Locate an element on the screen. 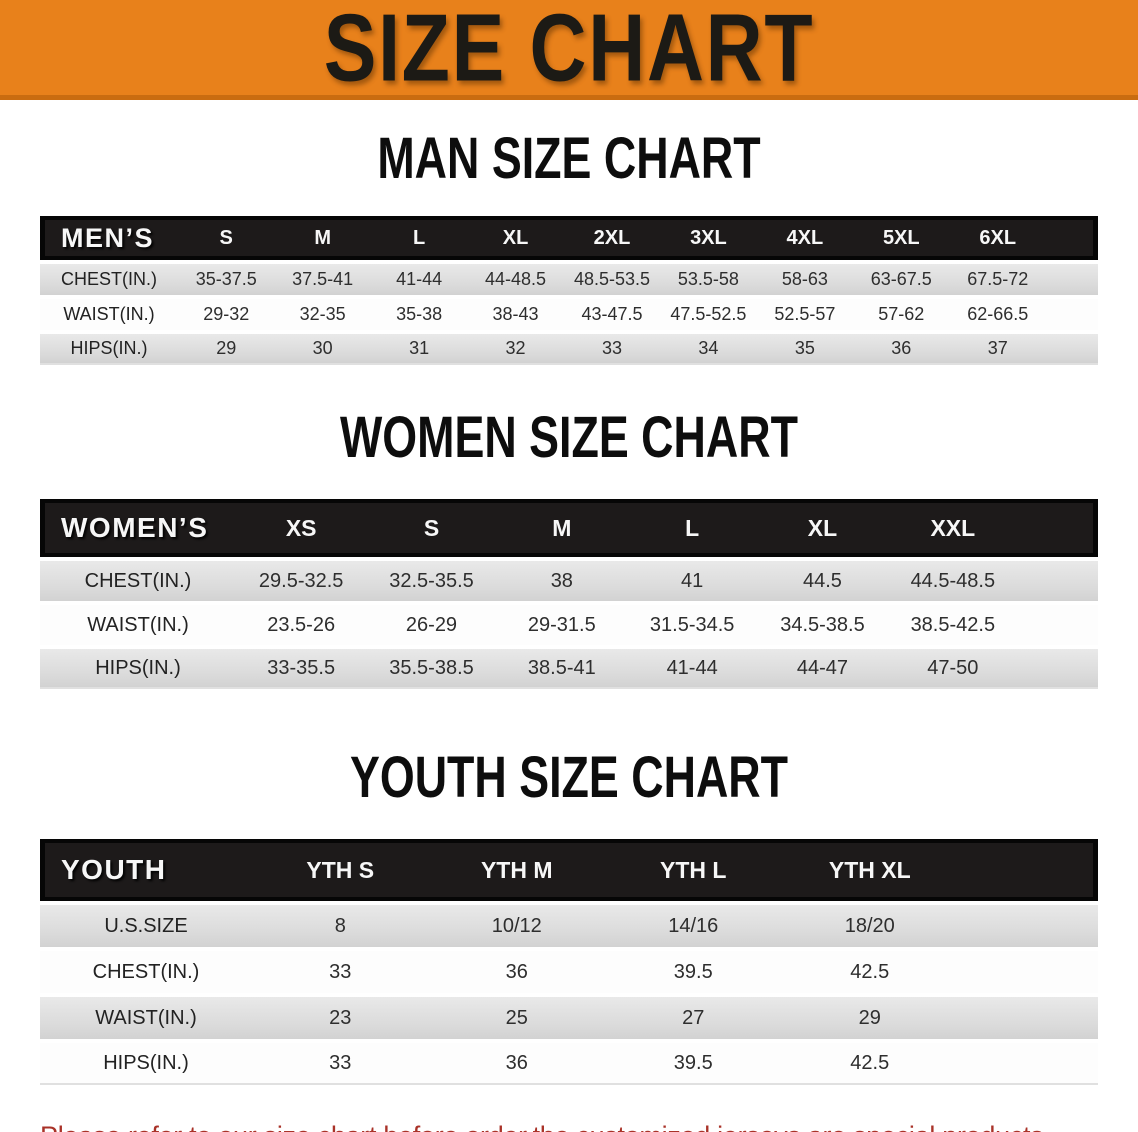  measurement-row: HIPS(IN.) 29 30 31 32 33 34 35 36 37 is located at coordinates (569, 349).